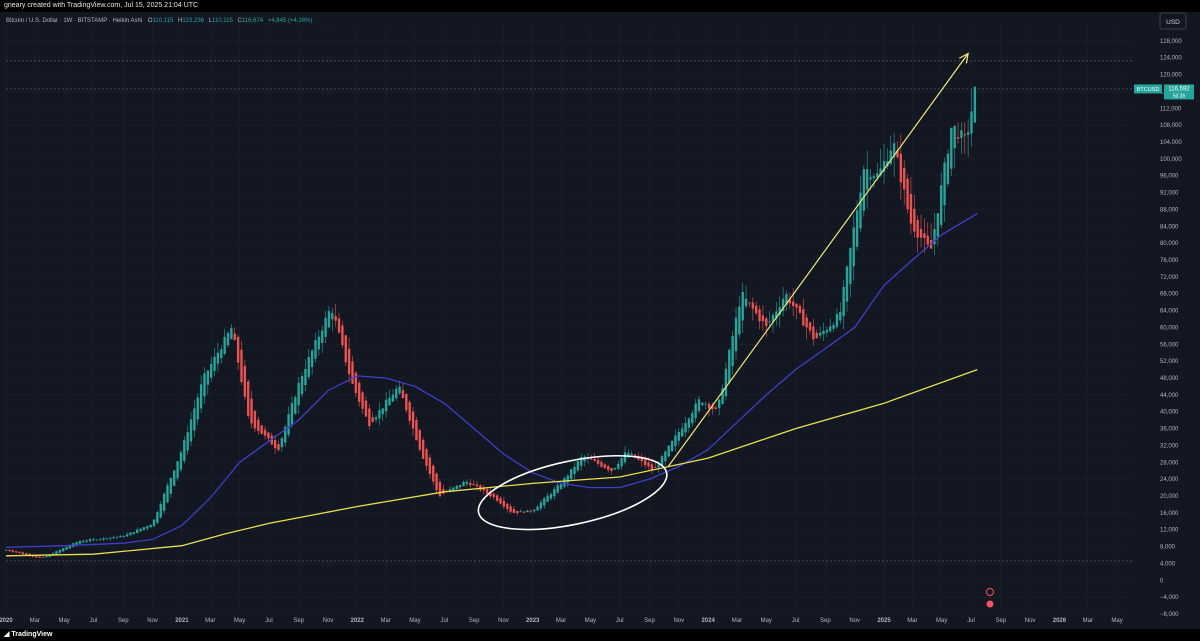 The width and height of the screenshot is (1200, 641). I want to click on price-tick-label: 0, so click(1162, 581).